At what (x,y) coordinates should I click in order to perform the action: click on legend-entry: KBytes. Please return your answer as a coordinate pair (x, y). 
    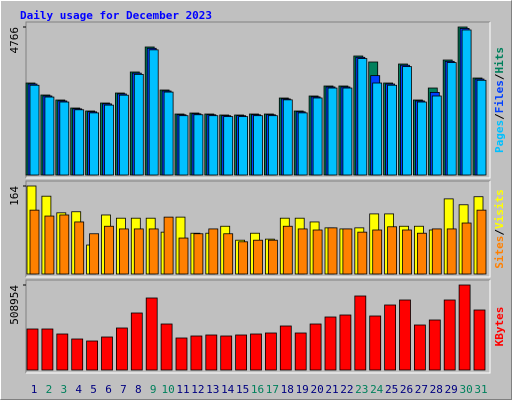
    Looking at the image, I should click on (499, 327).